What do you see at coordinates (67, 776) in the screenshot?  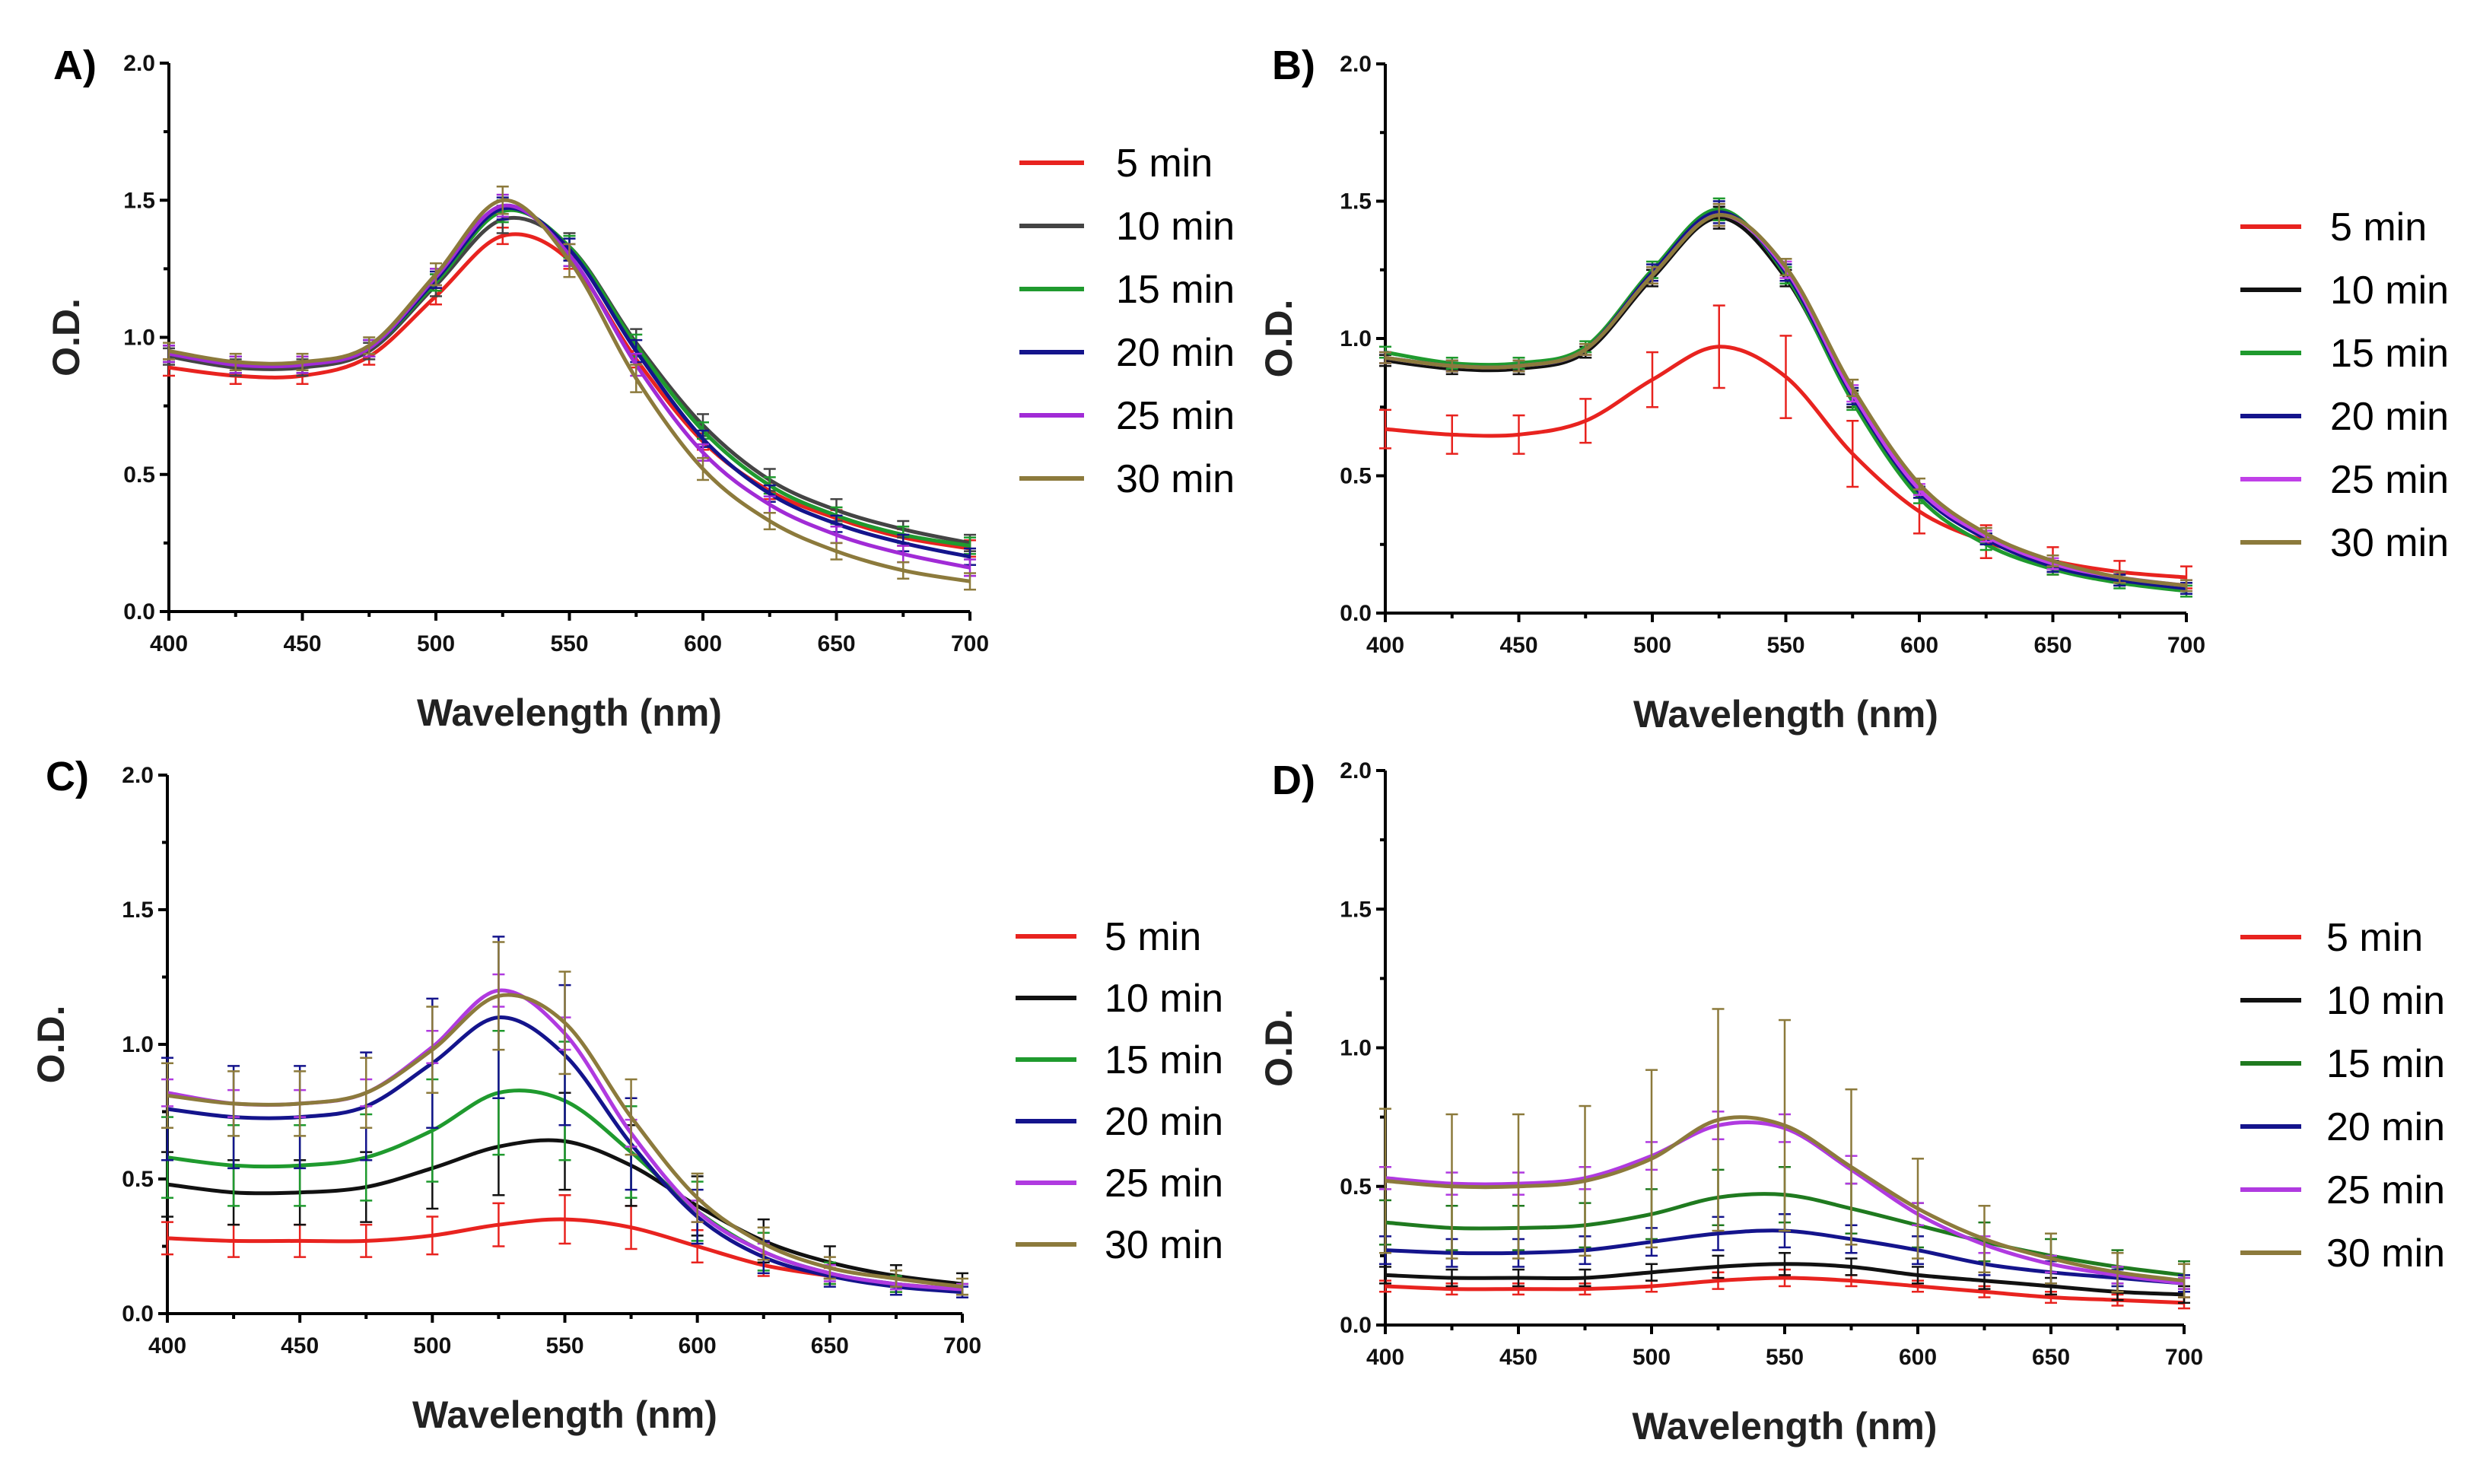 I see `panel-label: C)` at bounding box center [67, 776].